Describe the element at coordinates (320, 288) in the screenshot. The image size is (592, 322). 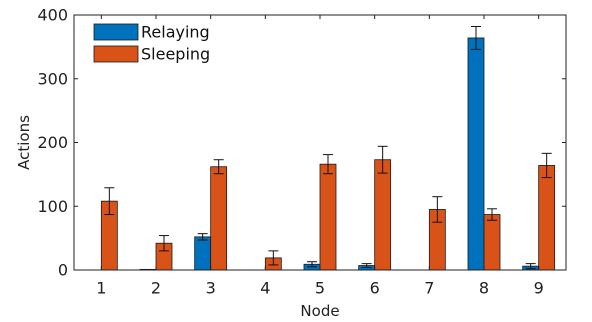
I see `x-tick-label-5: 5` at that location.